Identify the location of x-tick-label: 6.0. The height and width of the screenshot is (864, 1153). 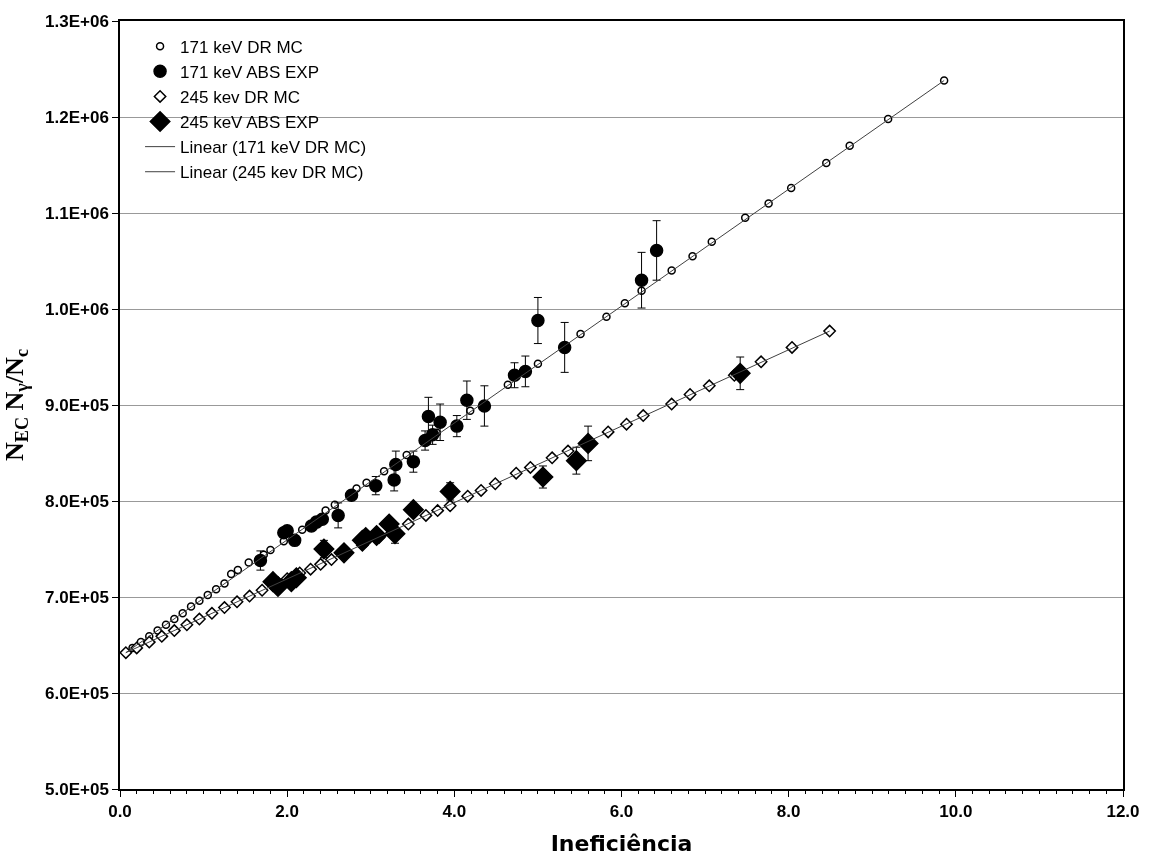
(621, 812).